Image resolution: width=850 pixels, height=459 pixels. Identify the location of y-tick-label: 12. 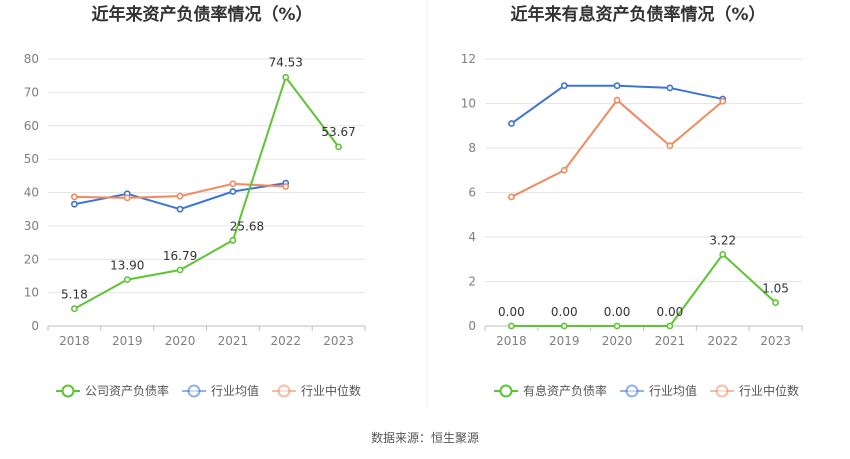
(468, 59).